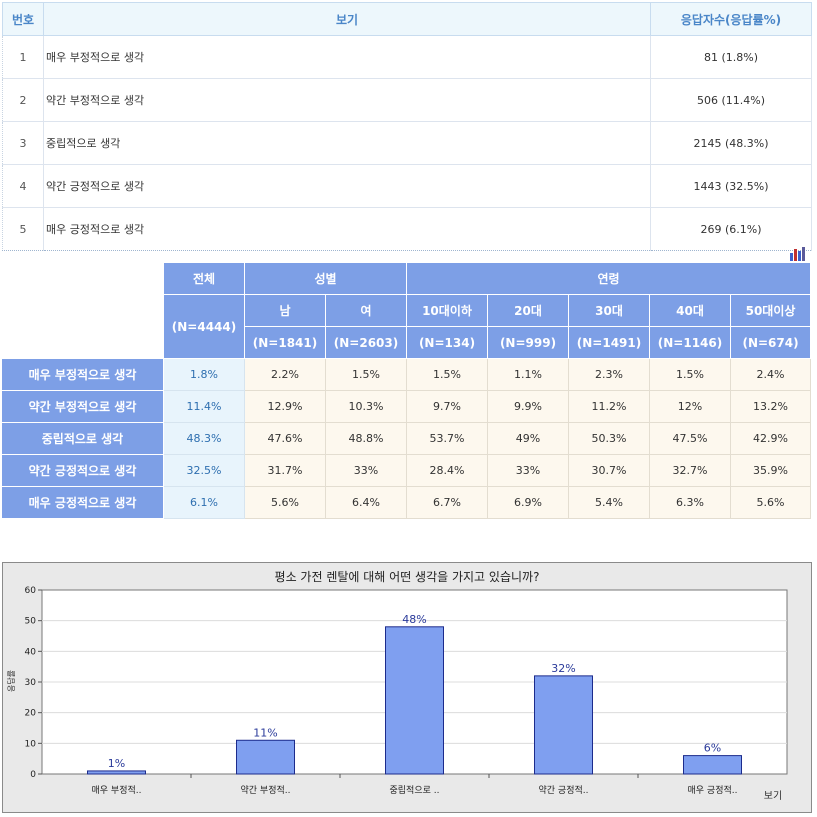 The height and width of the screenshot is (817, 817). Describe the element at coordinates (366, 343) in the screenshot. I see `column-n: (N=2603)` at that location.